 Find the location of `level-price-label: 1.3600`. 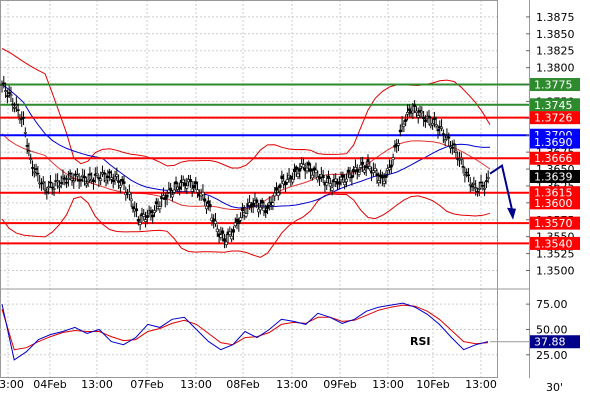

level-price-label: 1.3600 is located at coordinates (553, 203).